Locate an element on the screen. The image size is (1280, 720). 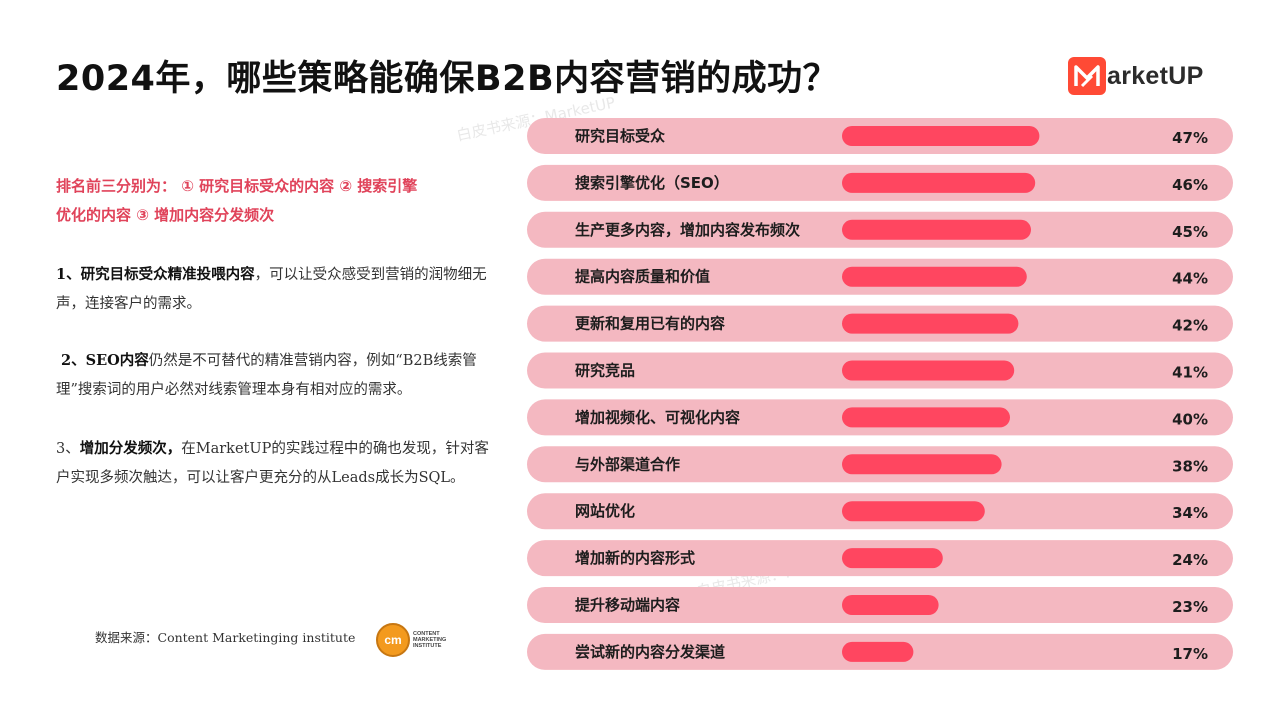
category-label: 研究竞品 is located at coordinates (605, 371).